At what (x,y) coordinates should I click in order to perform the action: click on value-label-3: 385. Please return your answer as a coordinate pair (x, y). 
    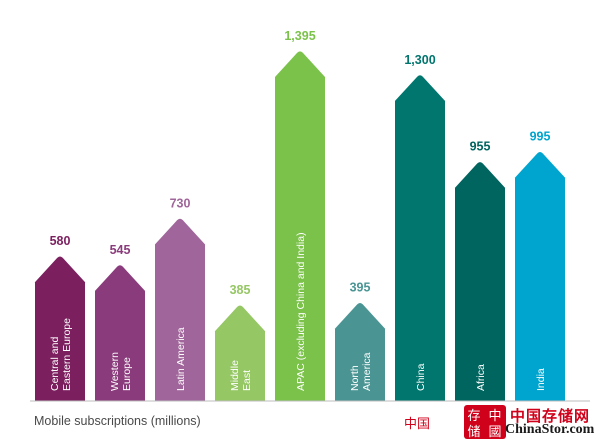
    Looking at the image, I should click on (240, 290).